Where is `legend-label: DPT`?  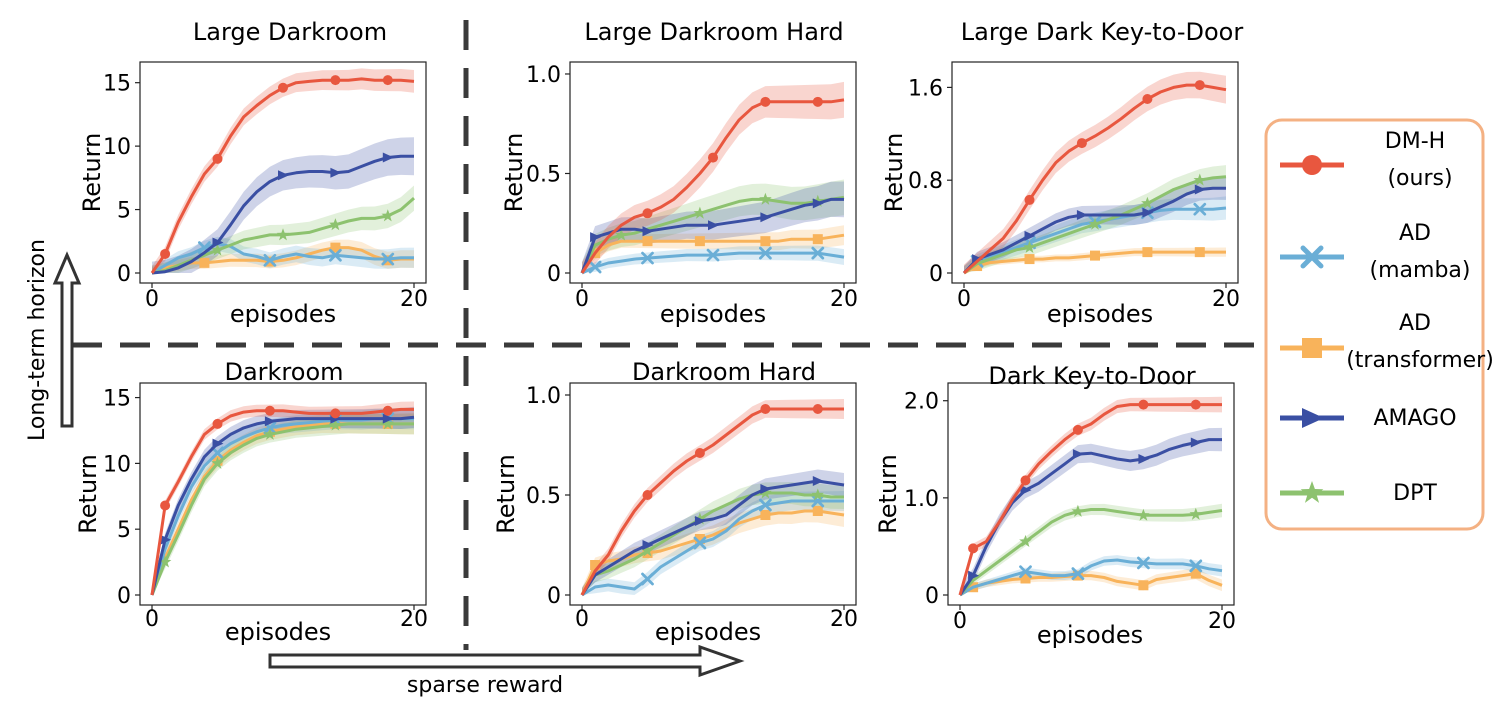 legend-label: DPT is located at coordinates (1415, 493).